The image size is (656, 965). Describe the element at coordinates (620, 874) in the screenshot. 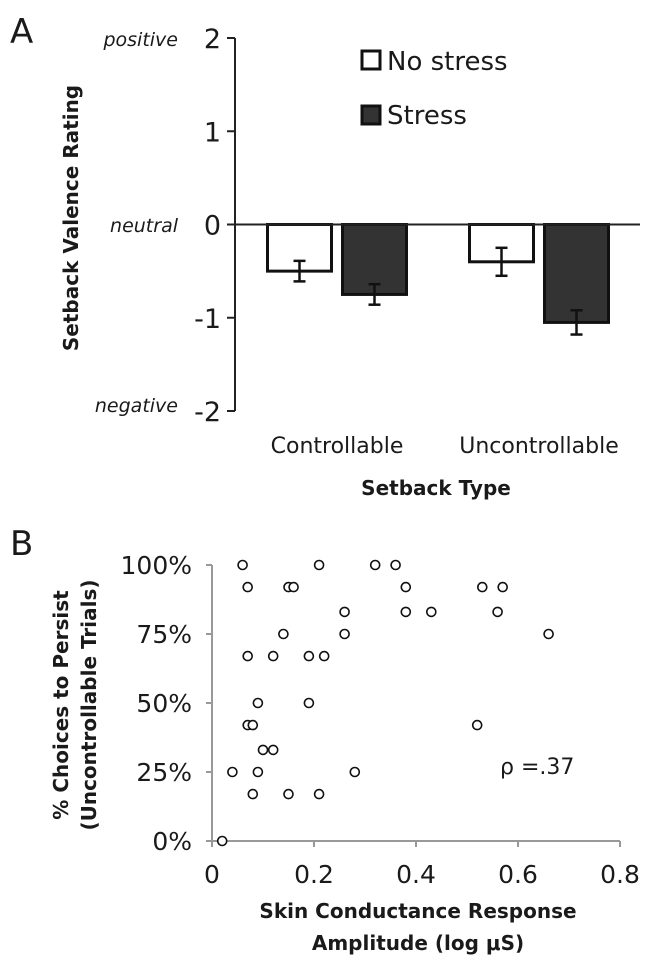

I see `panel-b-x-tick-label: 0.8` at that location.